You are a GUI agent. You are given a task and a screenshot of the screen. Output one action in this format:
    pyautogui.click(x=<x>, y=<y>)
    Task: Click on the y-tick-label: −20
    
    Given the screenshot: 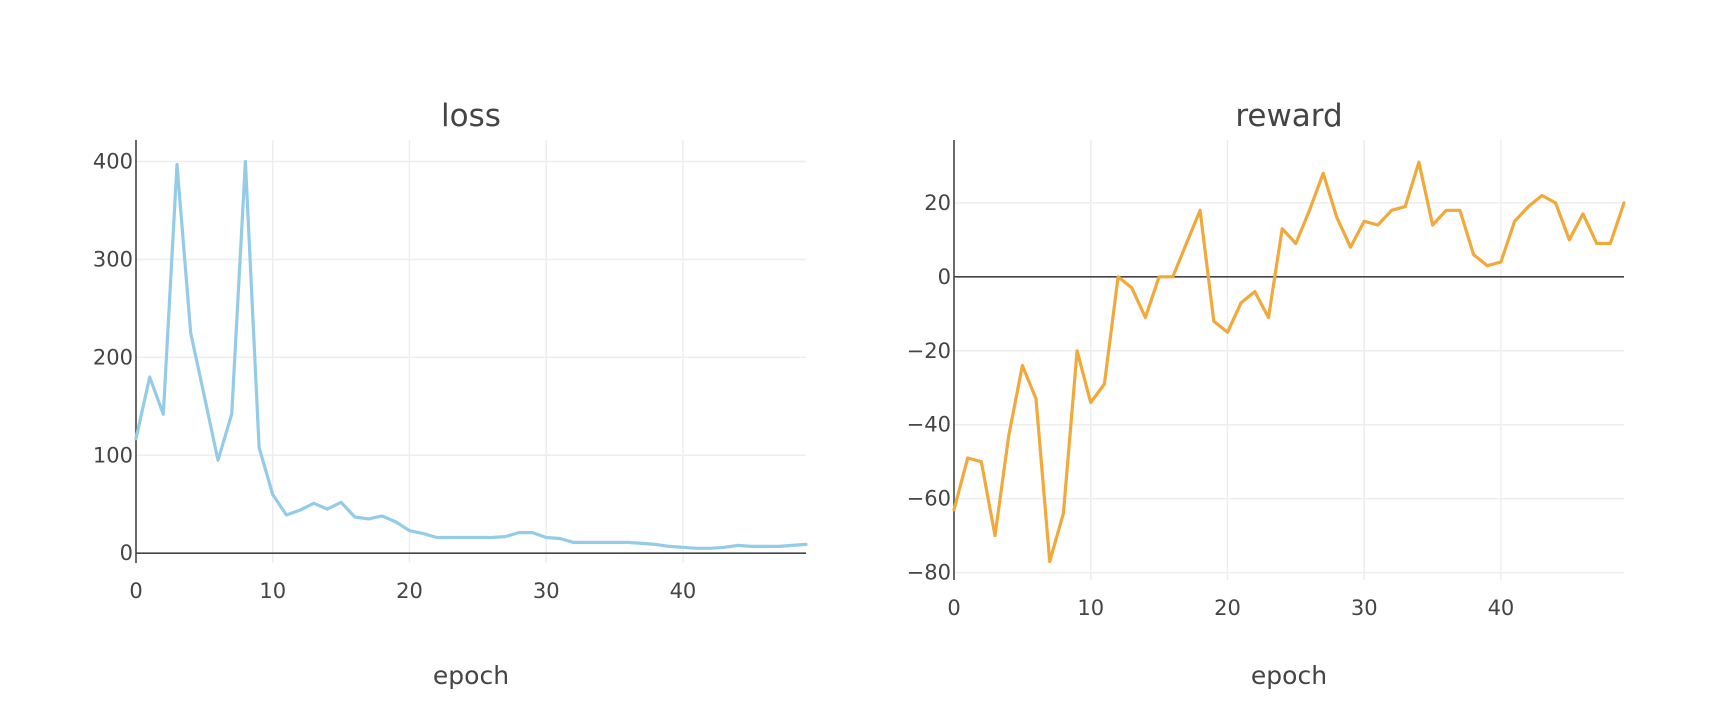 What is the action you would take?
    pyautogui.click(x=929, y=351)
    